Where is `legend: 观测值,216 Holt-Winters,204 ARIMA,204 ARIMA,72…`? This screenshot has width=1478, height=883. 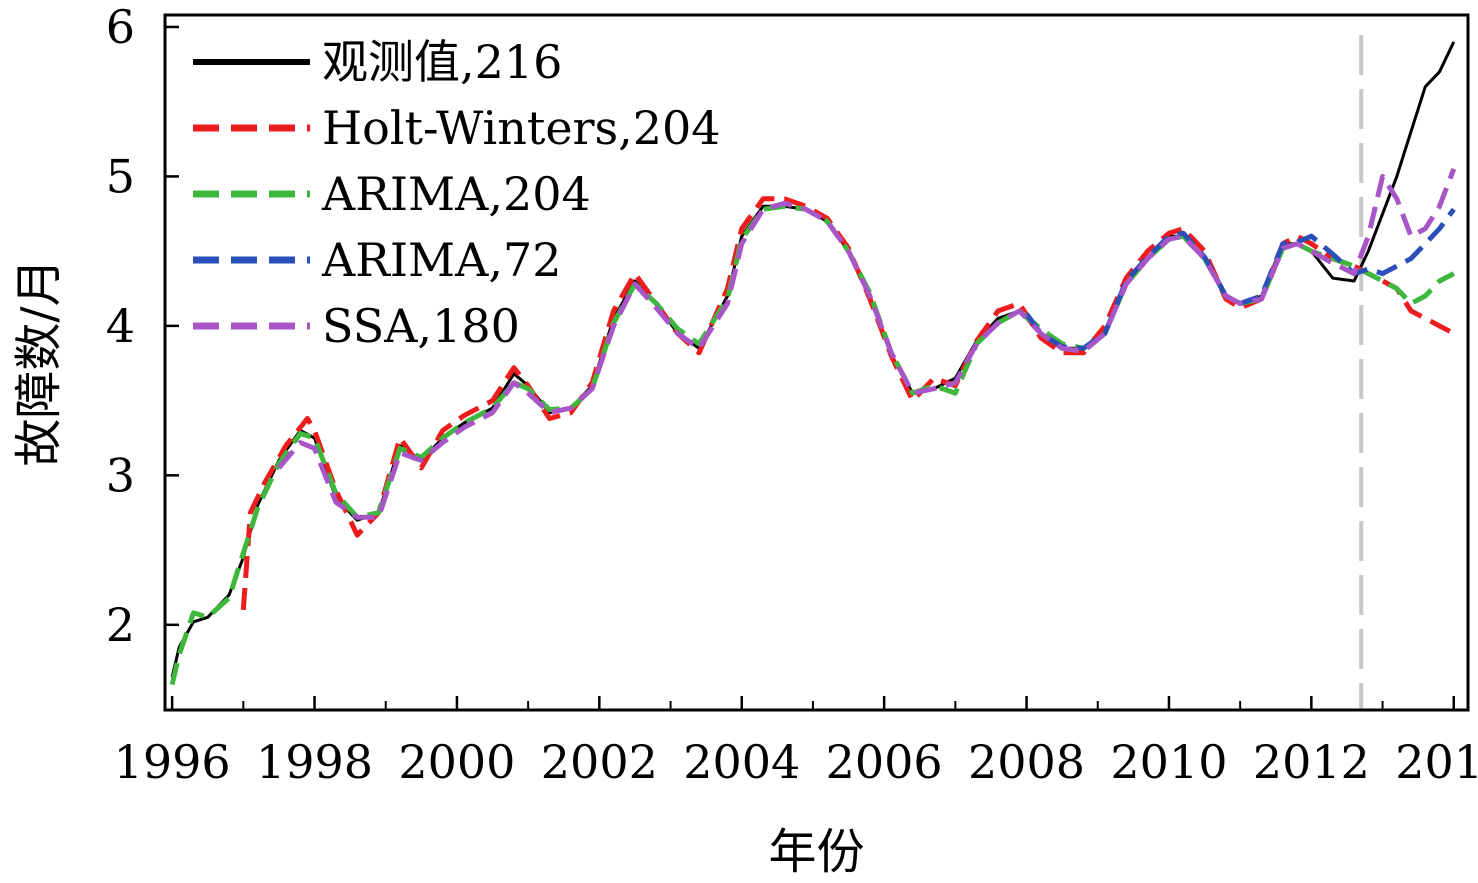
legend: 观测值,216 Holt-Winters,204 ARIMA,204 ARIMA,72… is located at coordinates (457, 194).